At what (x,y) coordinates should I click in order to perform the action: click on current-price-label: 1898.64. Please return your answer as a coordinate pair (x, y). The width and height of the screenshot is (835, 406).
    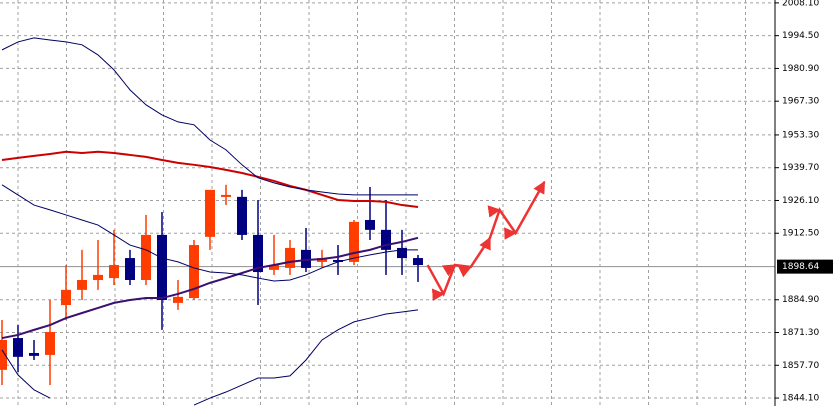
    Looking at the image, I should click on (800, 267).